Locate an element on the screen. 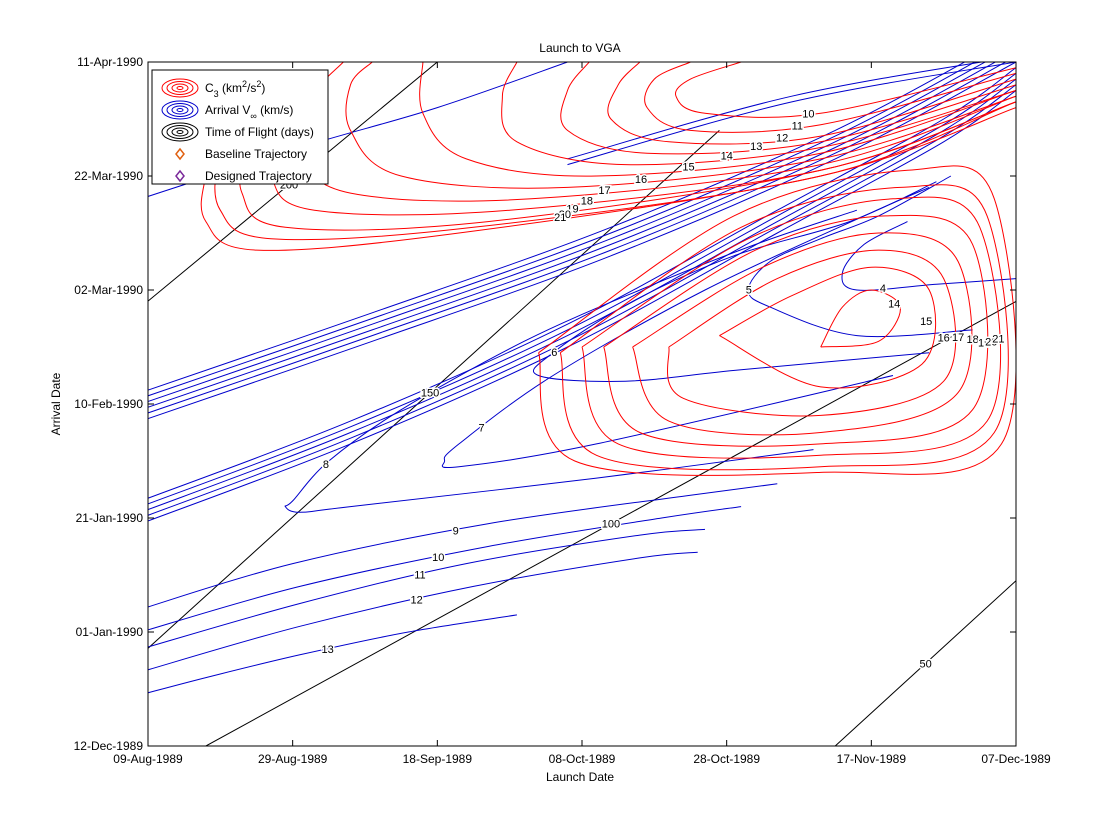 The width and height of the screenshot is (1120, 840). x-tick-label: 18-Sep-1989 is located at coordinates (438, 759).